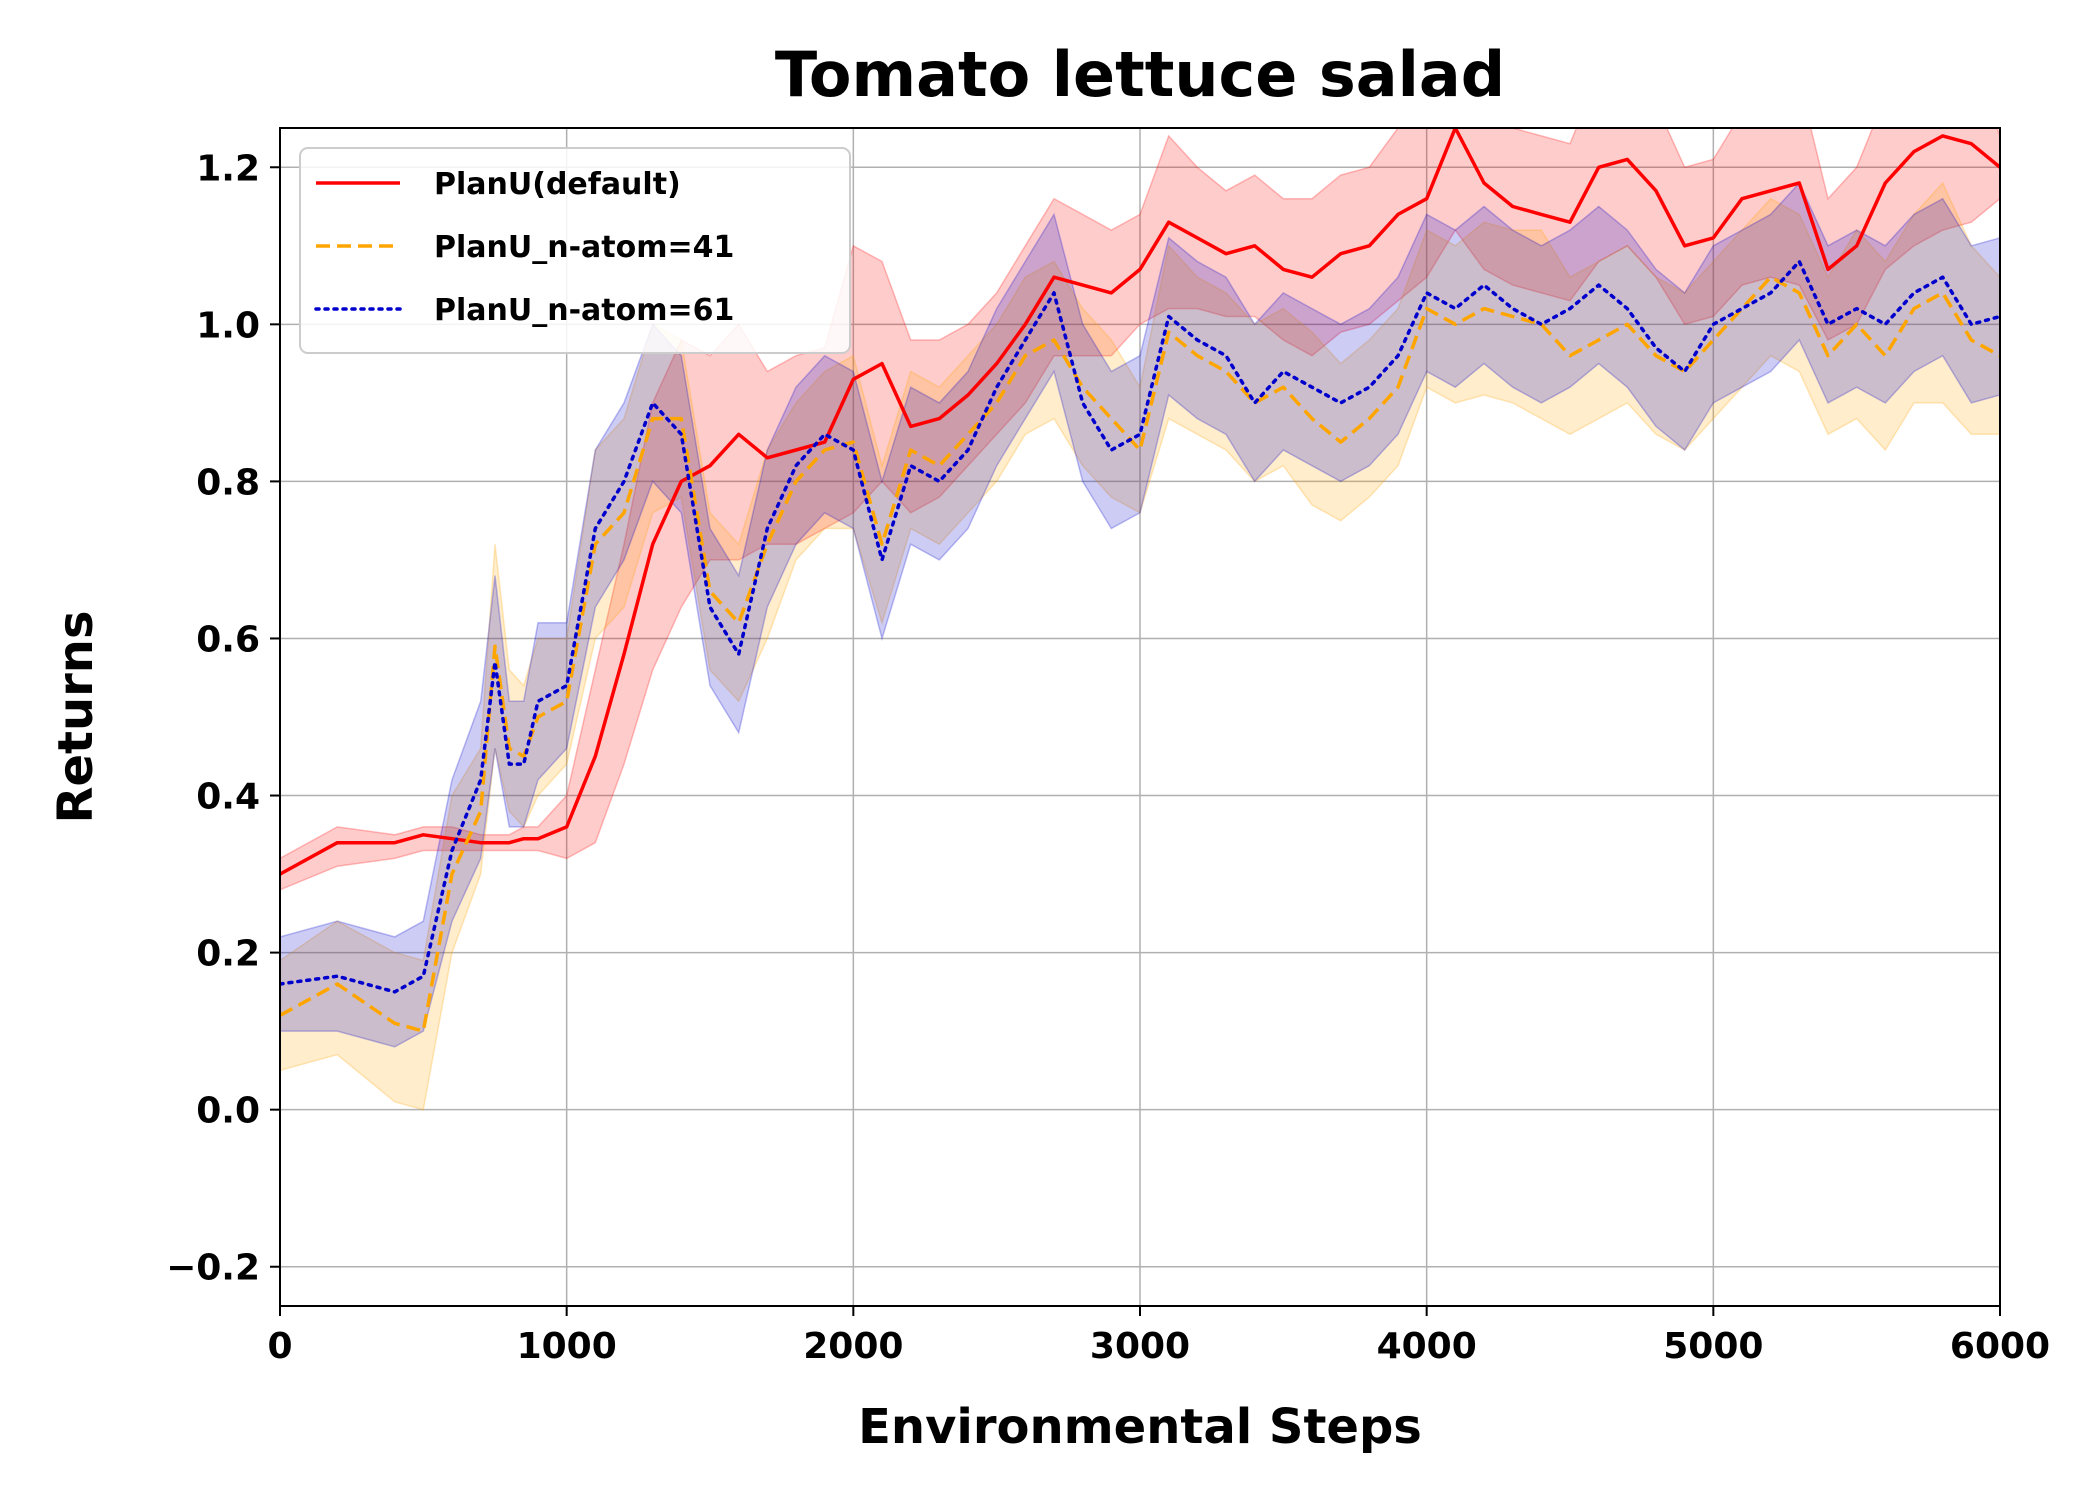  What do you see at coordinates (228, 168) in the screenshot?
I see `y-tick-label: 1.2` at bounding box center [228, 168].